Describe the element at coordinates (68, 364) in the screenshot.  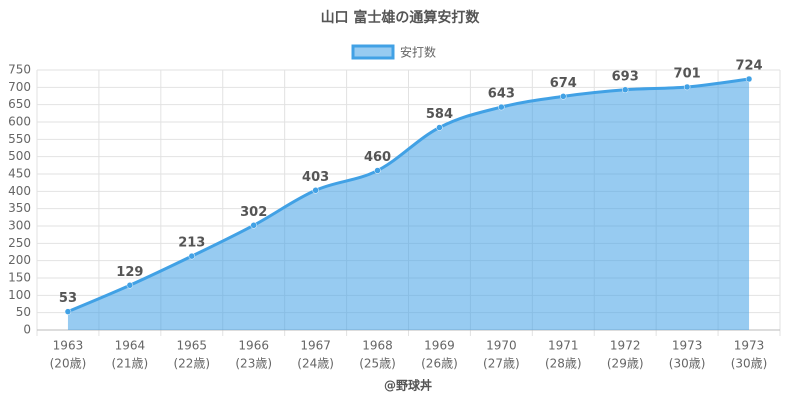
I see `x-tick-label: (20歳)` at that location.